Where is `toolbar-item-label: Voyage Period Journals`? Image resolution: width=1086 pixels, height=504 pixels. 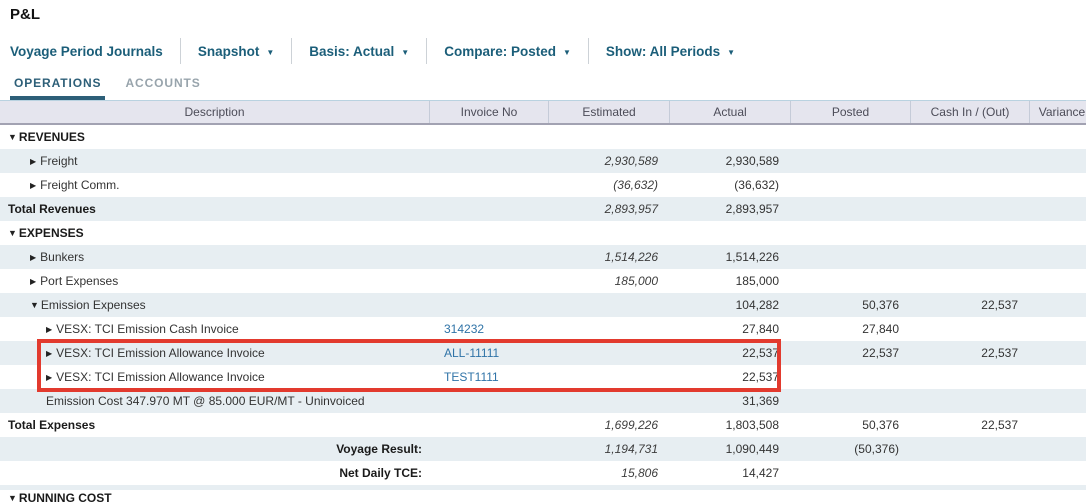
toolbar-item-label: Voyage Period Journals is located at coordinates (86, 51).